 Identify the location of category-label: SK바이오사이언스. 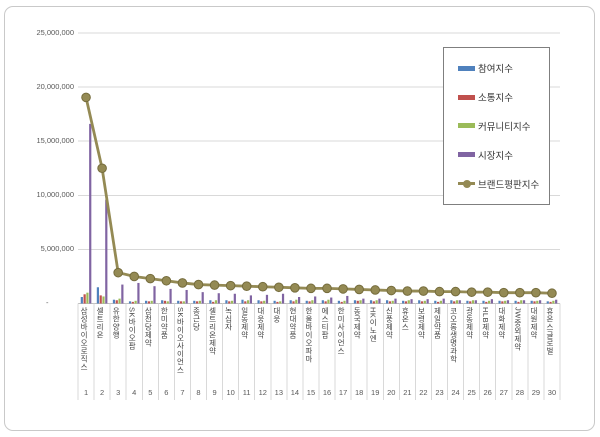
(180, 341).